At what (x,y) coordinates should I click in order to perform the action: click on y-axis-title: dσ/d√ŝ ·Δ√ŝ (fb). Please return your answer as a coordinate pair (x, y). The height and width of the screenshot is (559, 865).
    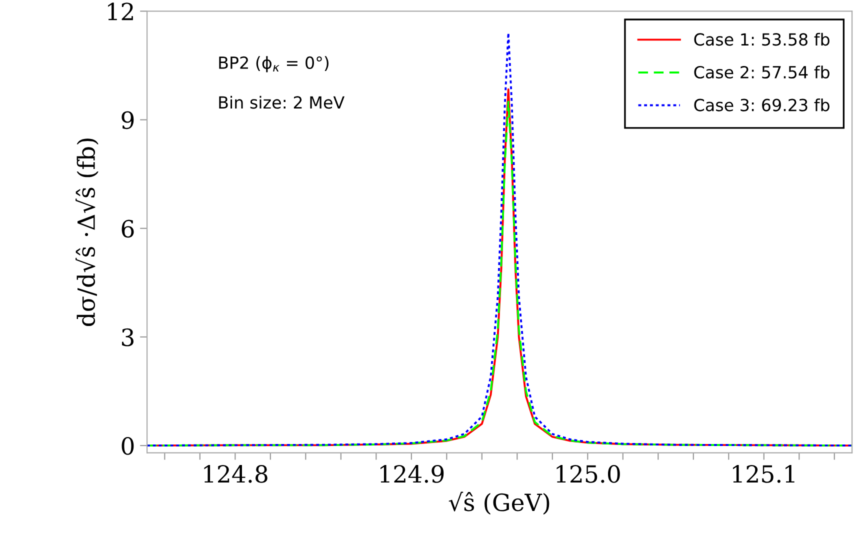
    Looking at the image, I should click on (87, 232).